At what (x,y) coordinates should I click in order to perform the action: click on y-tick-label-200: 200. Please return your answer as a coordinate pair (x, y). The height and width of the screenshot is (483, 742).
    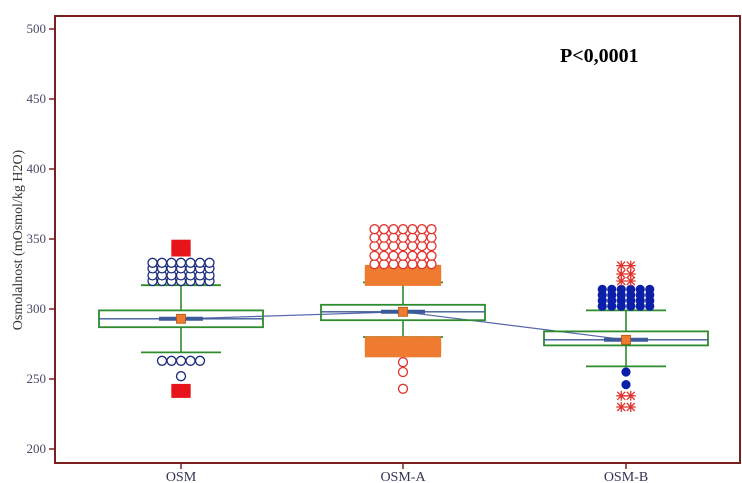
    Looking at the image, I should click on (37, 448).